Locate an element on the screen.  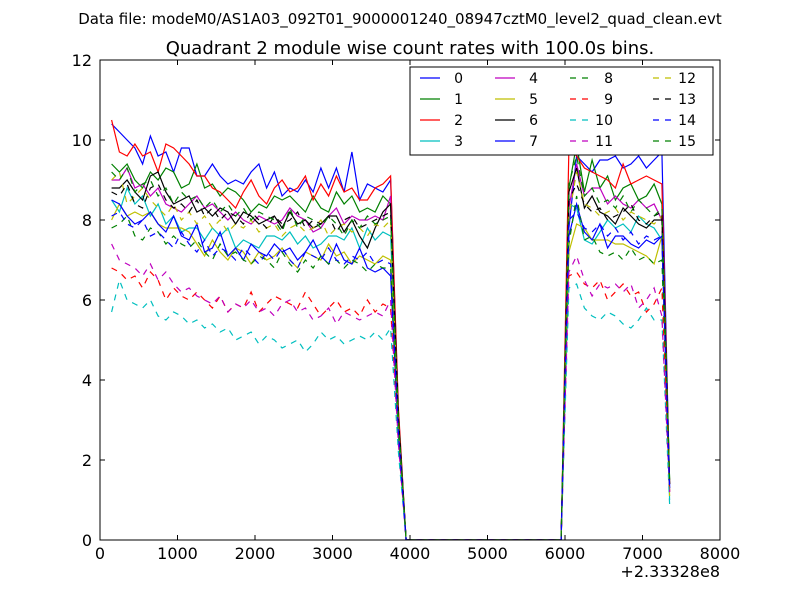
legend-label-9: 9 is located at coordinates (608, 100).